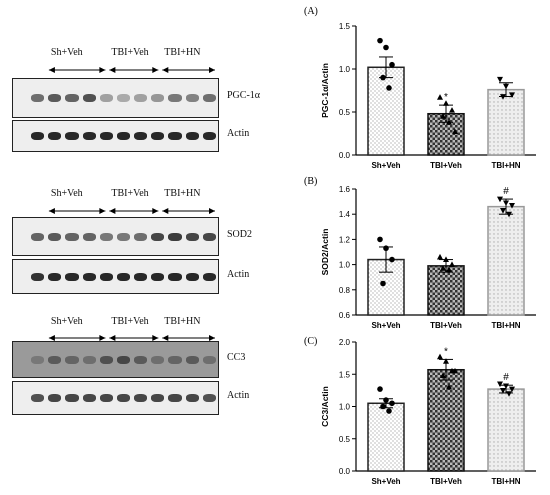  Describe the element at coordinates (385, 481) in the screenshot. I see `category-label: Sh+Veh` at that location.